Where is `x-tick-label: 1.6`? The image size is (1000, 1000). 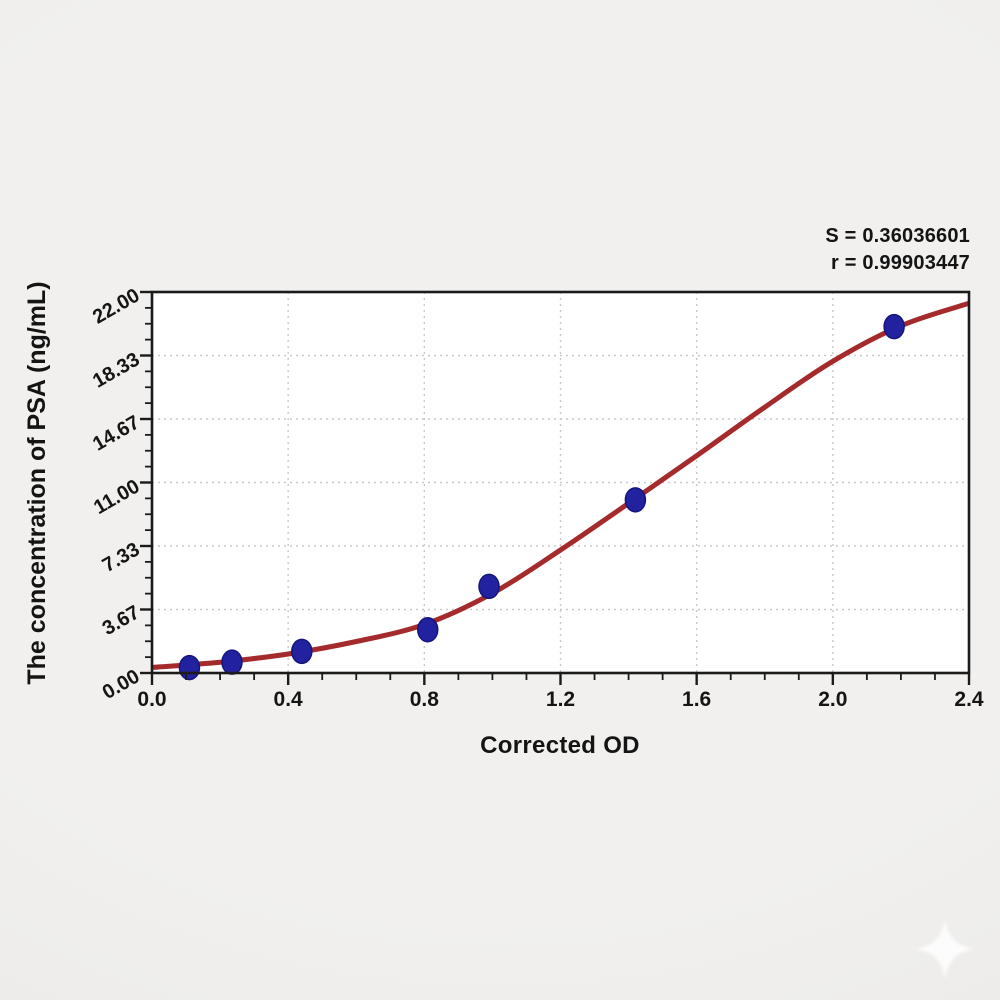 x-tick-label: 1.6 is located at coordinates (697, 699).